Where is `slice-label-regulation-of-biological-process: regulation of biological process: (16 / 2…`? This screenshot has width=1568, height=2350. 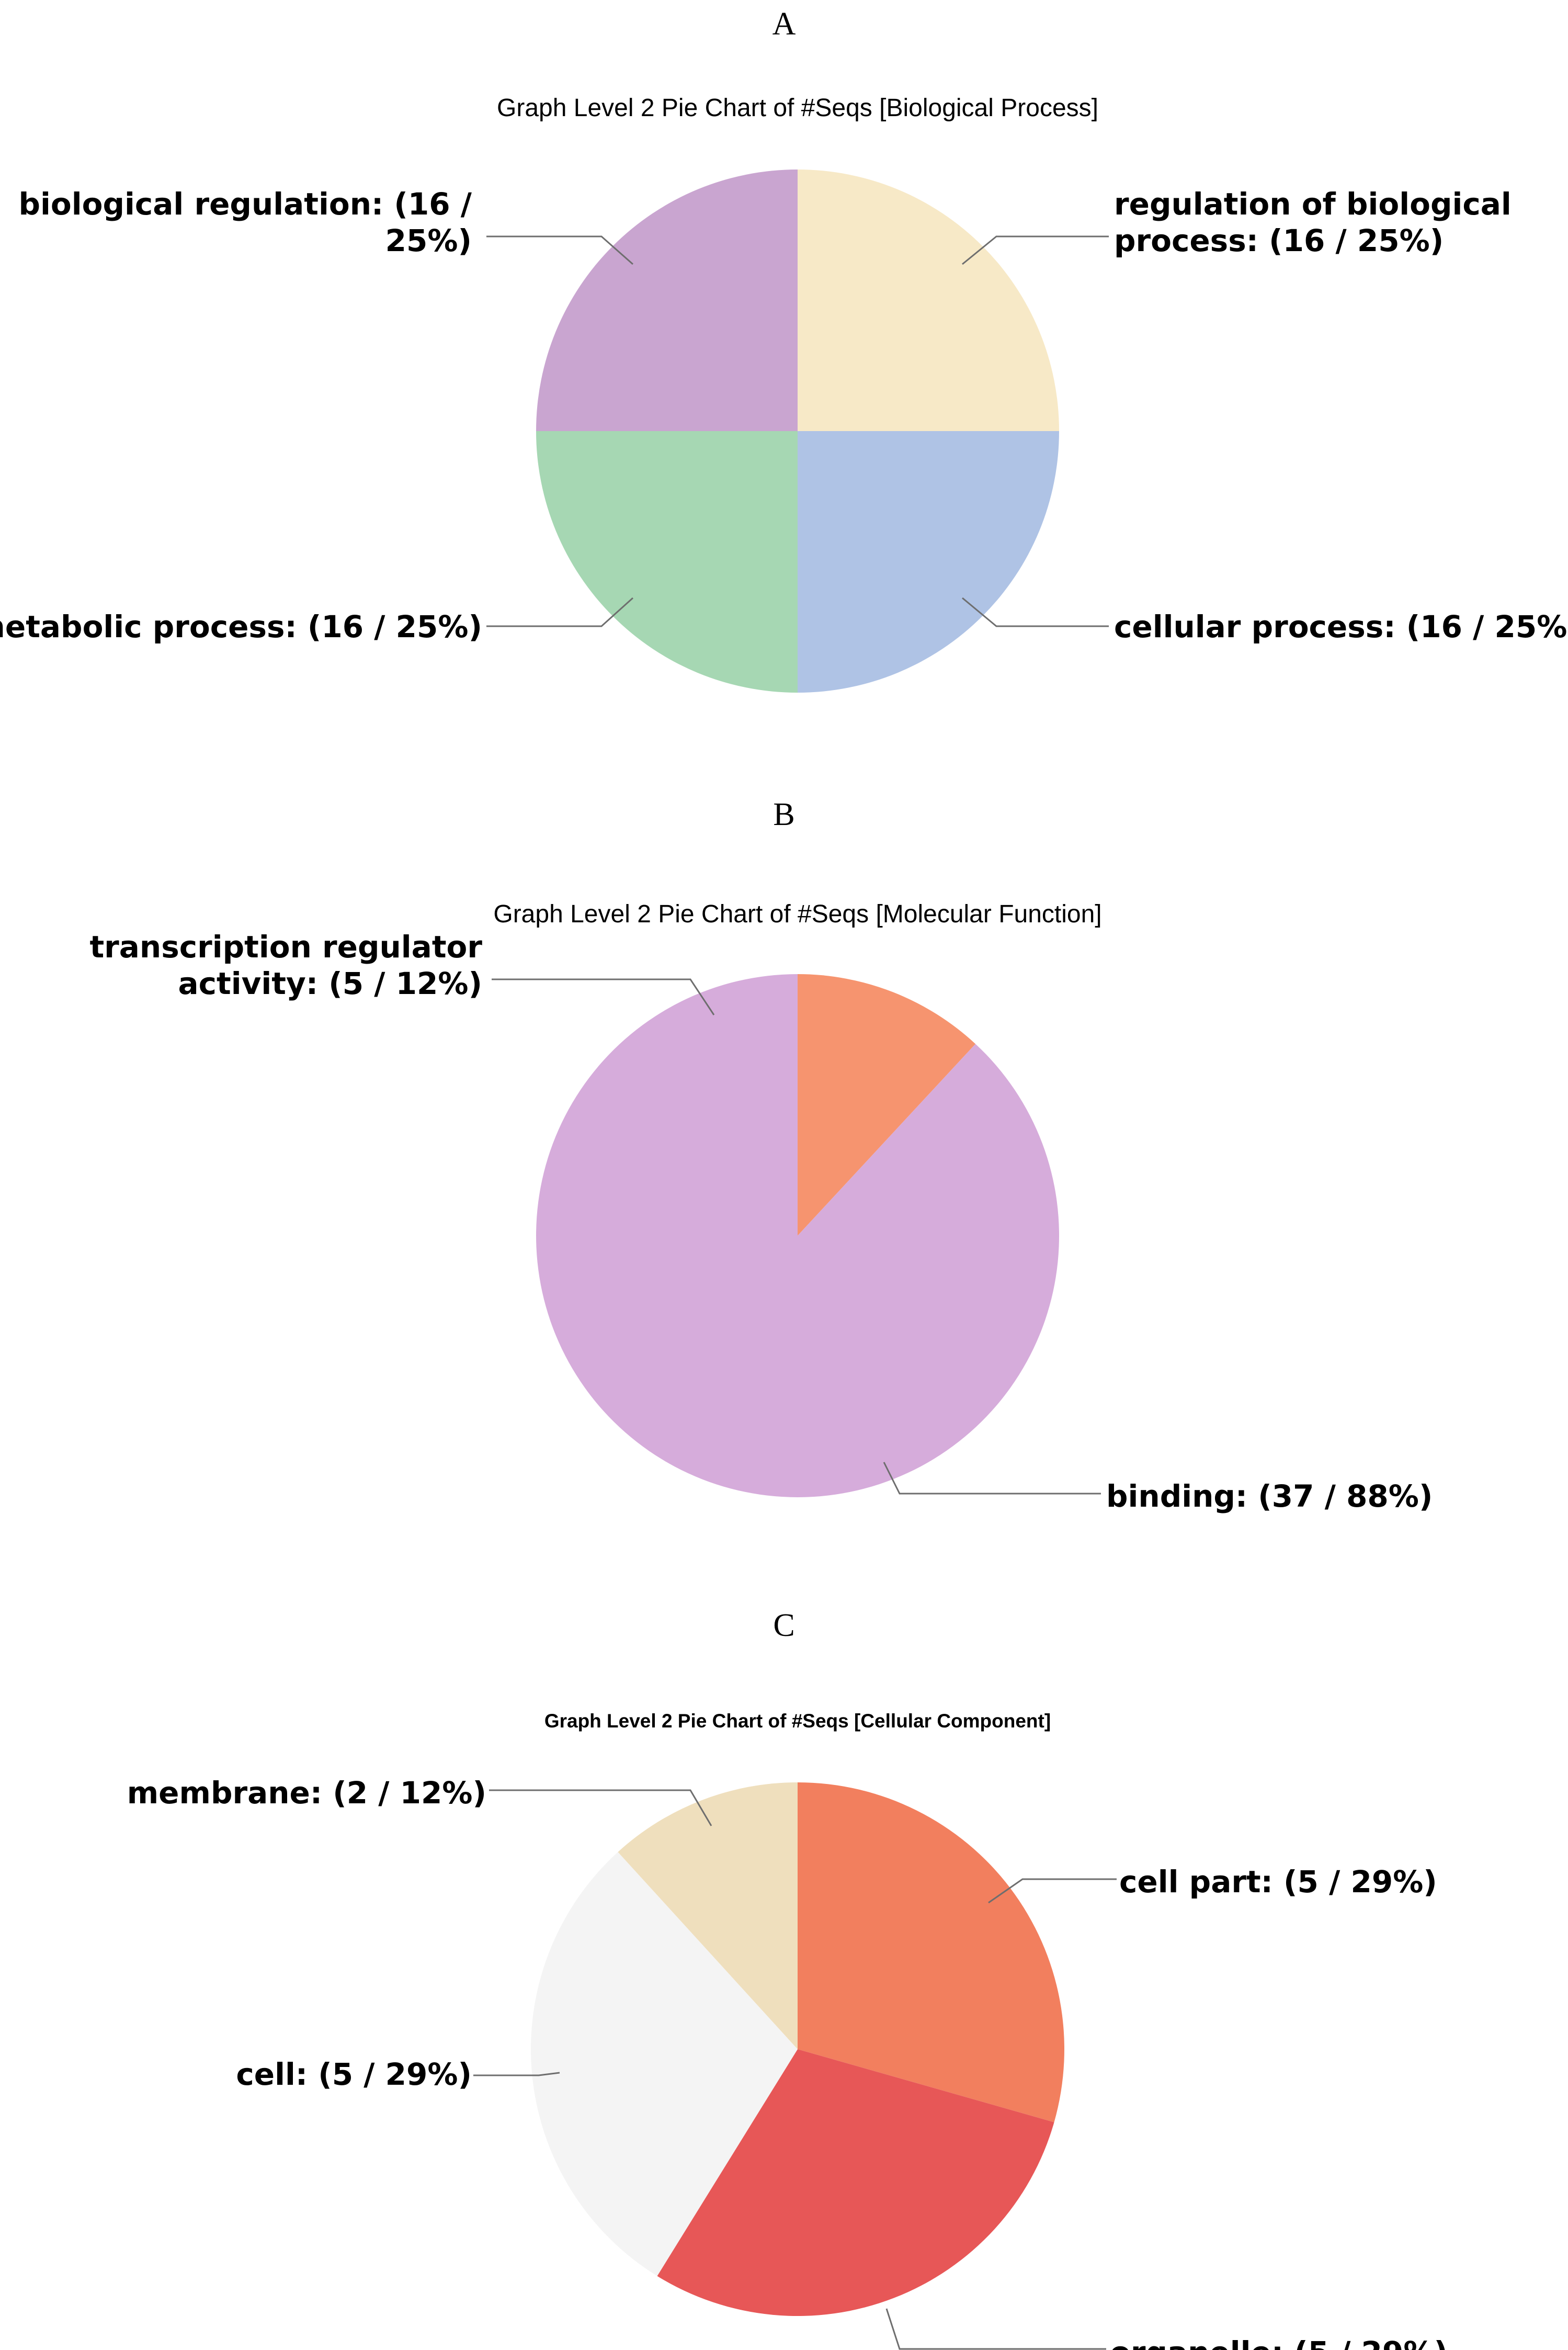 slice-label-regulation-of-biological-process: regulation of biological process: (16 / 2… is located at coordinates (1313, 222).